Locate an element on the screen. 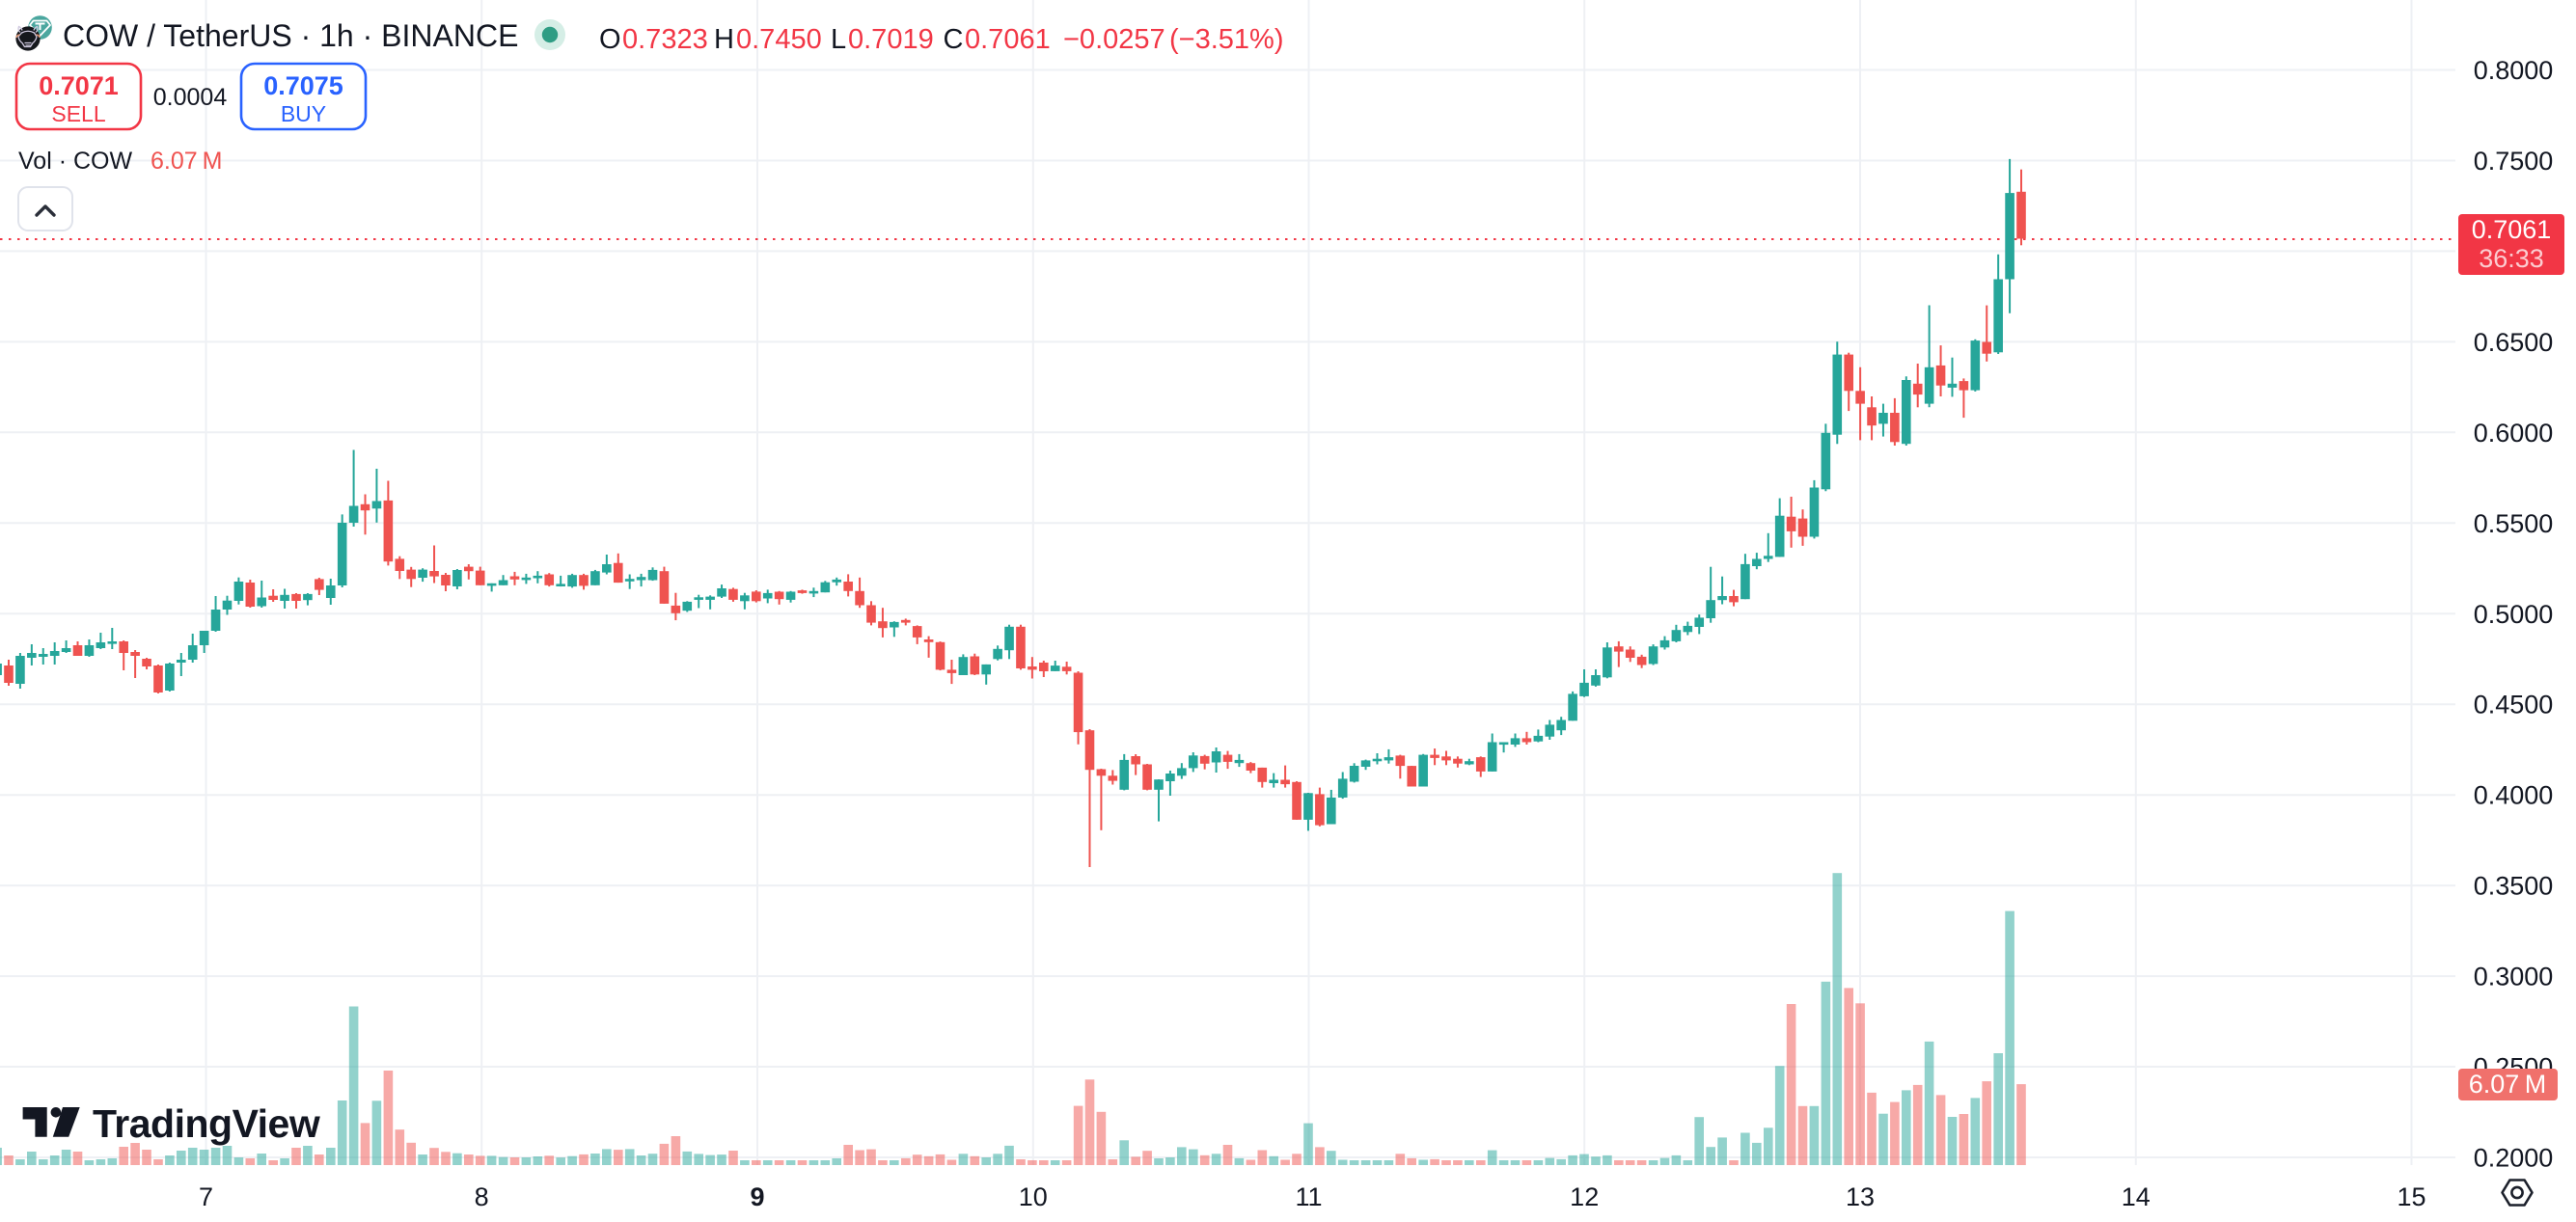 The height and width of the screenshot is (1222, 2576). svg-text: Vol · COW is located at coordinates (75, 161).